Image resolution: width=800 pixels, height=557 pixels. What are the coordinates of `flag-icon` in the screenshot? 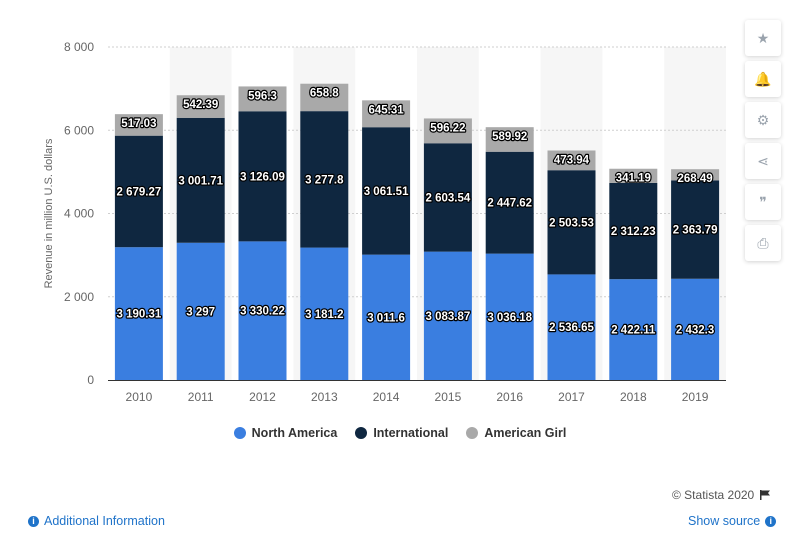 It's located at (765, 495).